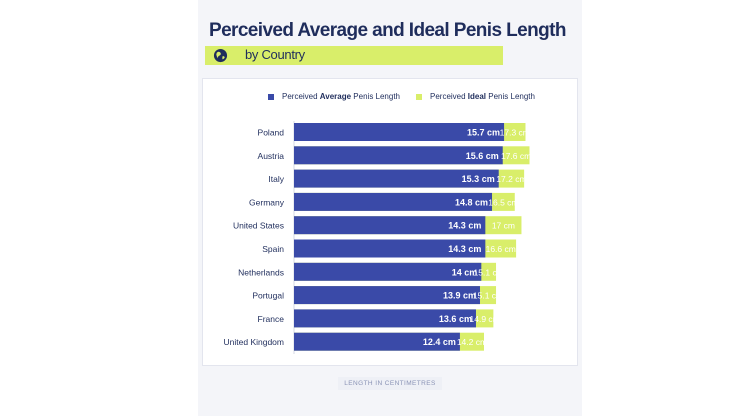 The width and height of the screenshot is (748, 416). What do you see at coordinates (261, 272) in the screenshot?
I see `category-label-6: Netherlands` at bounding box center [261, 272].